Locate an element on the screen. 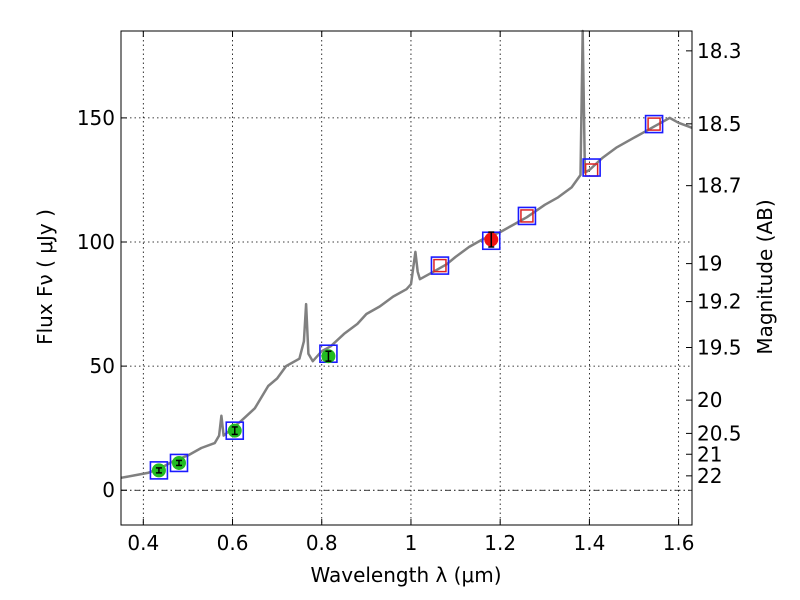 The width and height of the screenshot is (800, 600). mag-tick-label: 18.5 is located at coordinates (719, 124).